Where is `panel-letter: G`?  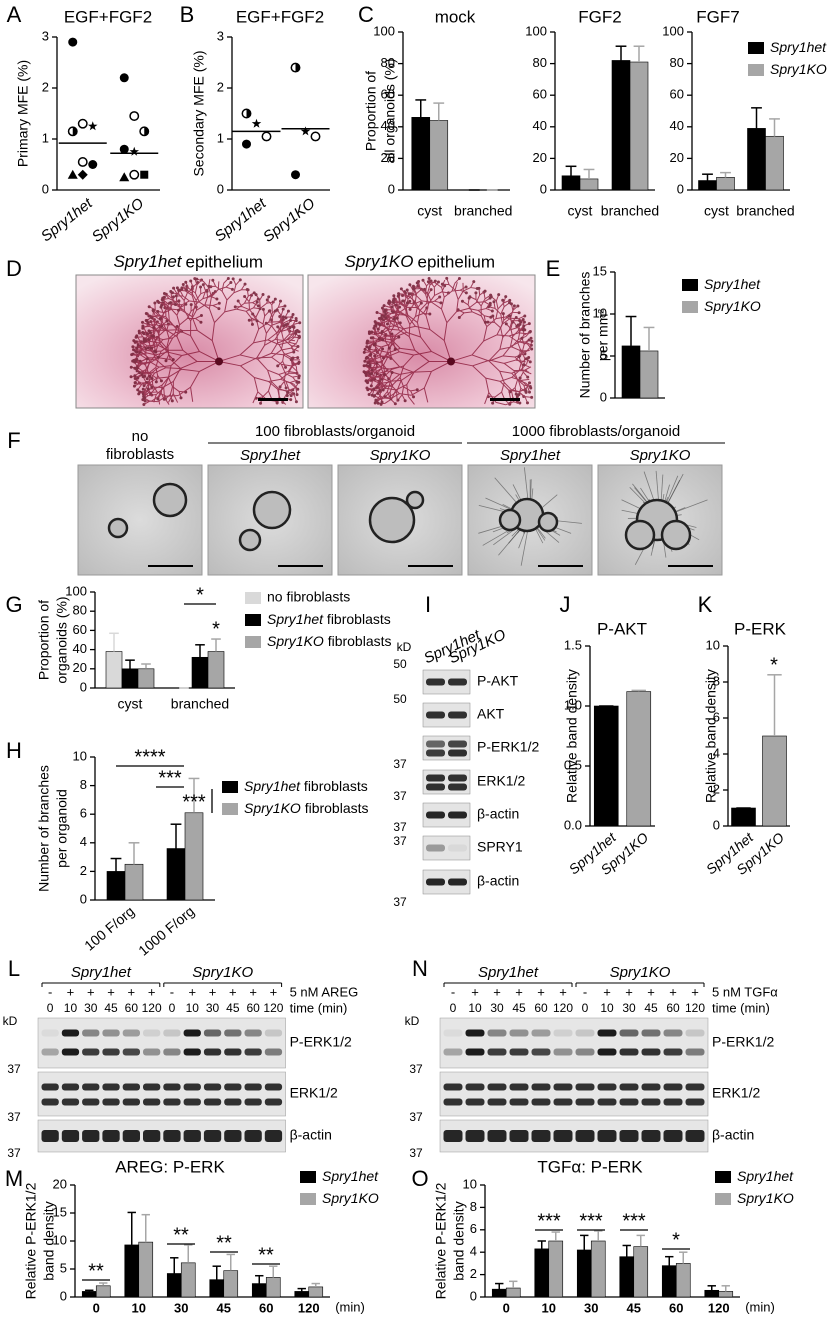
panel-letter: G is located at coordinates (13, 604).